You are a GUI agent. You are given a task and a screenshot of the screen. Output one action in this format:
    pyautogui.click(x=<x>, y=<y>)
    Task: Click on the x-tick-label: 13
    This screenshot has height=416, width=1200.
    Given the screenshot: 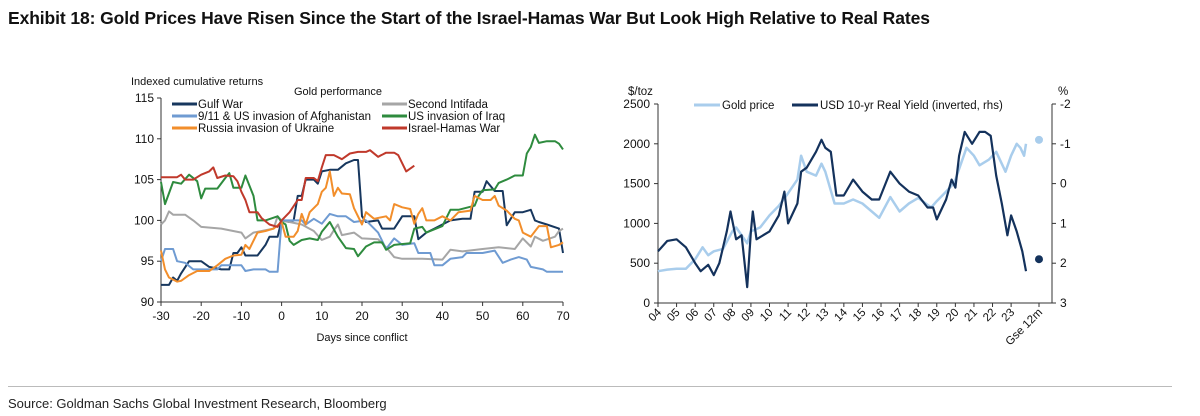 What is the action you would take?
    pyautogui.click(x=823, y=316)
    